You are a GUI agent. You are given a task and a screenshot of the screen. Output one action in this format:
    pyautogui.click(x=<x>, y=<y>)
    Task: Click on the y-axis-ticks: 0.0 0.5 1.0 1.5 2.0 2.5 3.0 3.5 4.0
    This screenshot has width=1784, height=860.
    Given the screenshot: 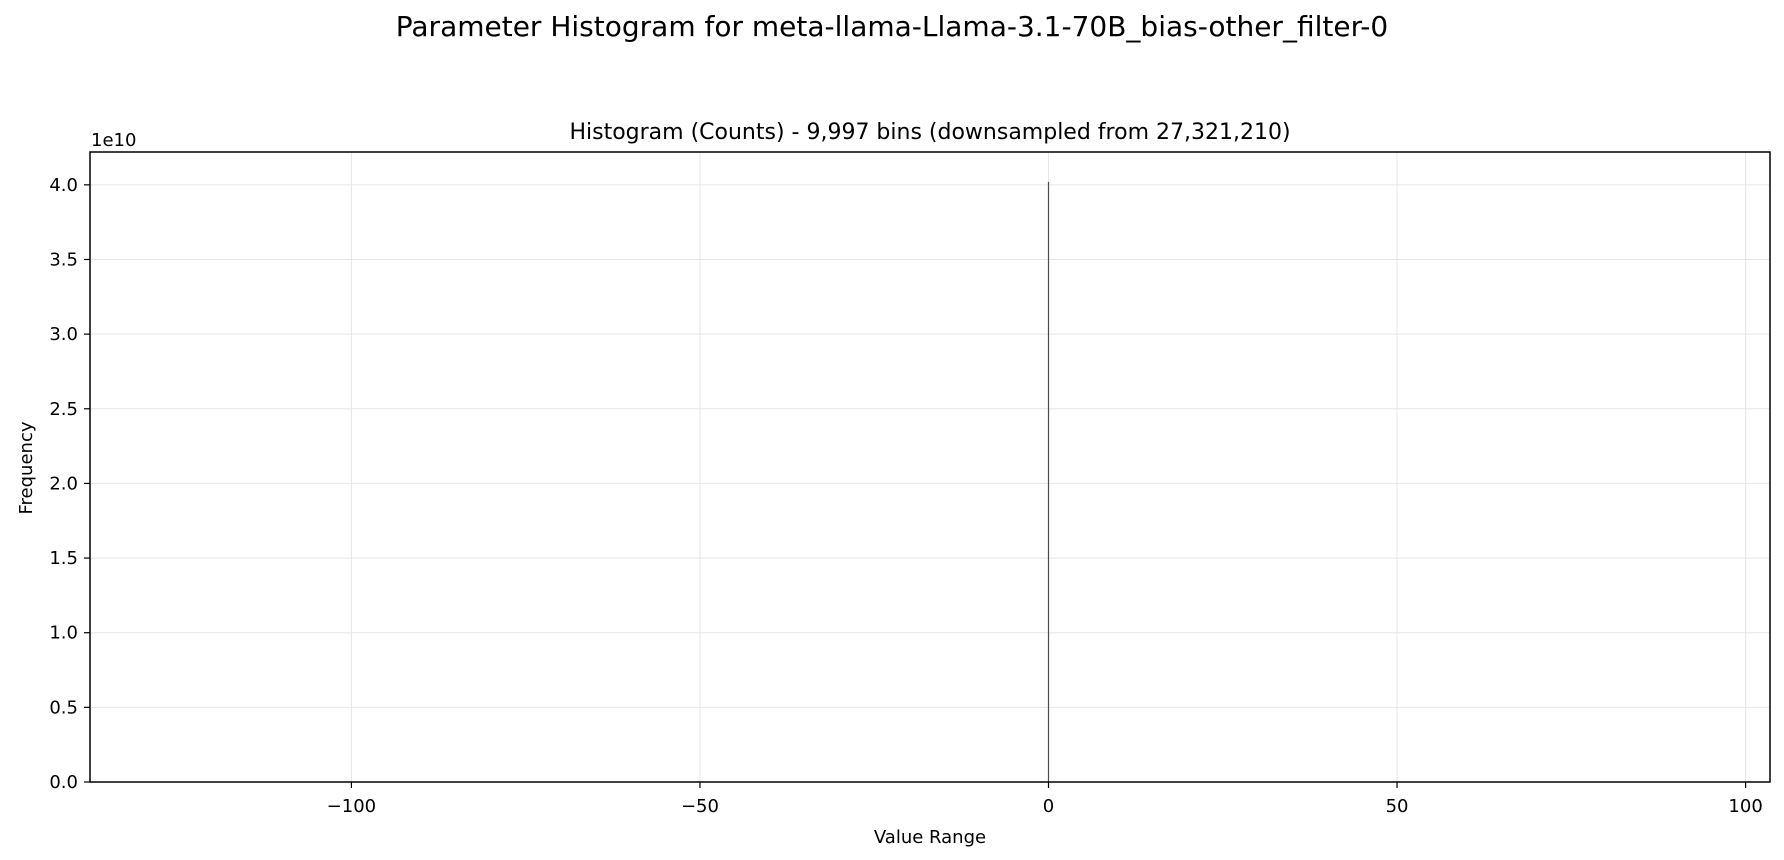 What is the action you would take?
    pyautogui.click(x=69, y=484)
    